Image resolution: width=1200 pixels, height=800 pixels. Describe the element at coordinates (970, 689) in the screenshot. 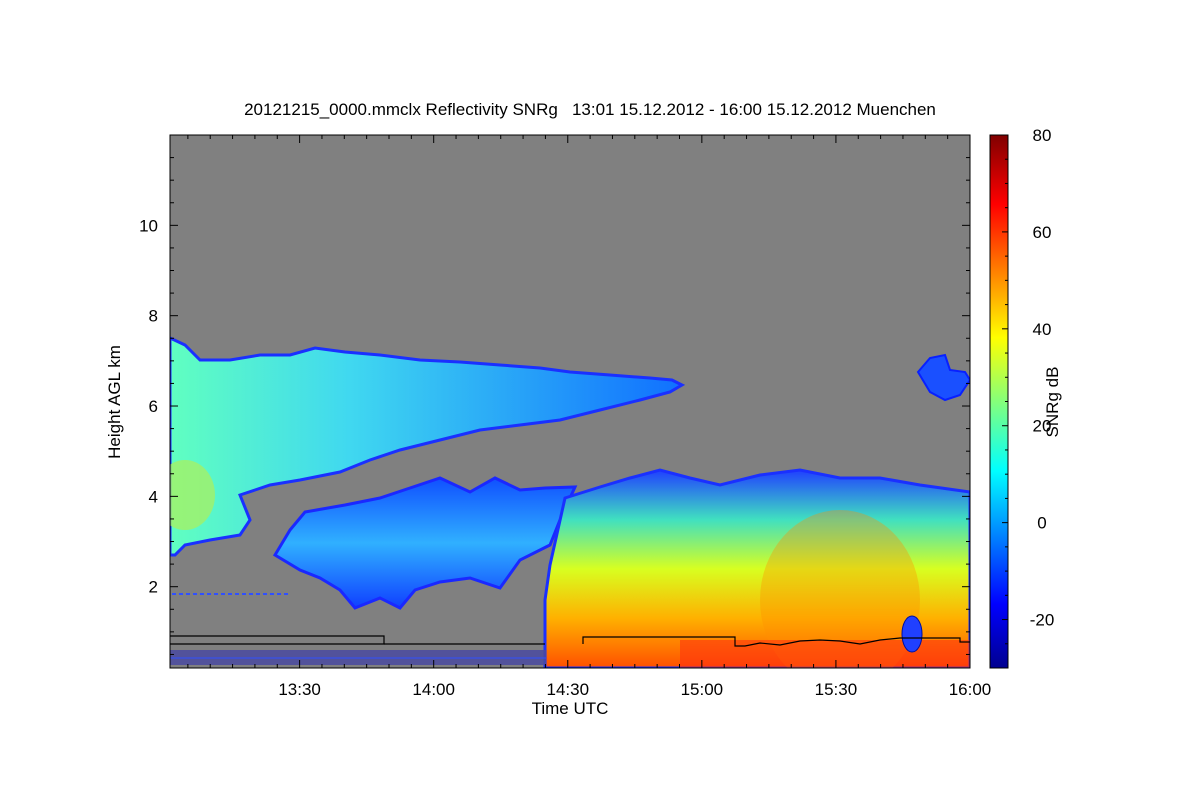

I see `x-tick-label: 16:00` at that location.